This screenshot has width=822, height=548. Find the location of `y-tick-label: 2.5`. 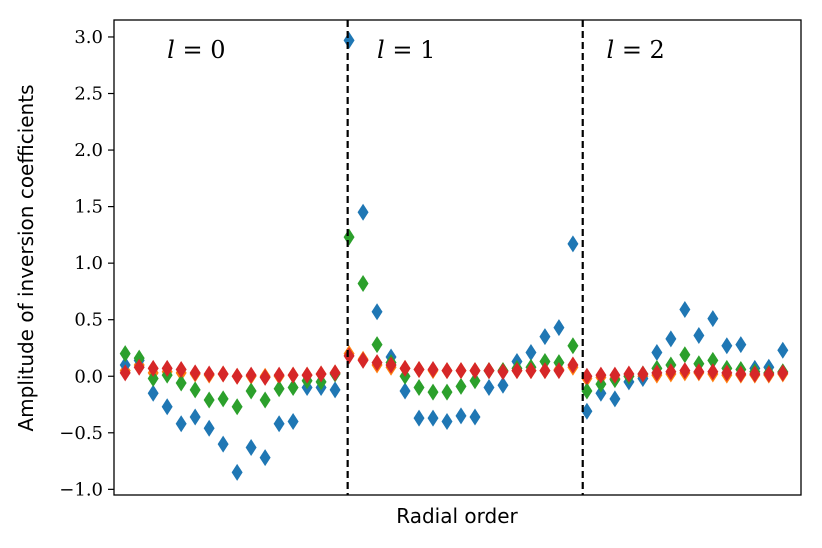

y-tick-label: 2.5 is located at coordinates (88, 94).